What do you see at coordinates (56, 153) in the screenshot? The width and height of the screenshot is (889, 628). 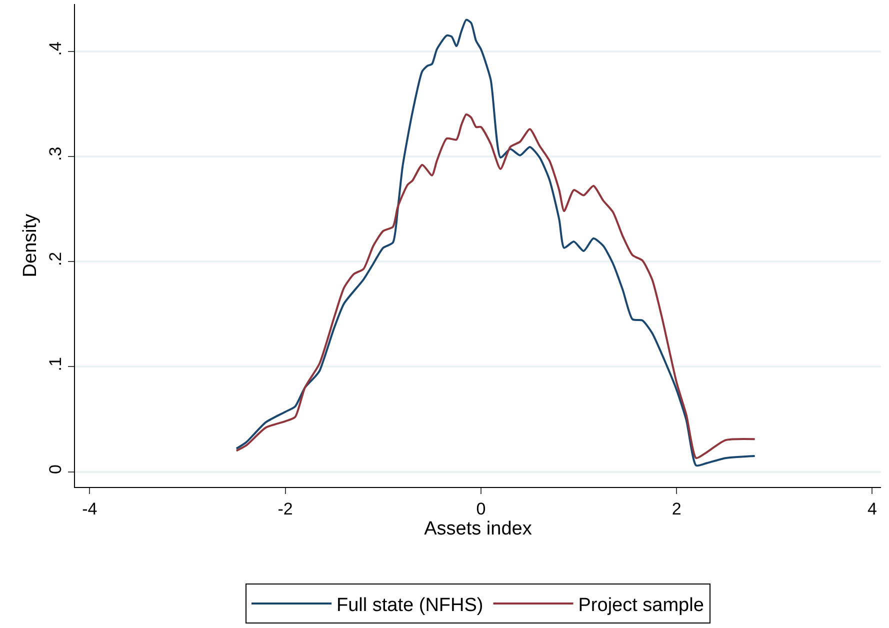 I see `y-tick-label: .3` at bounding box center [56, 153].